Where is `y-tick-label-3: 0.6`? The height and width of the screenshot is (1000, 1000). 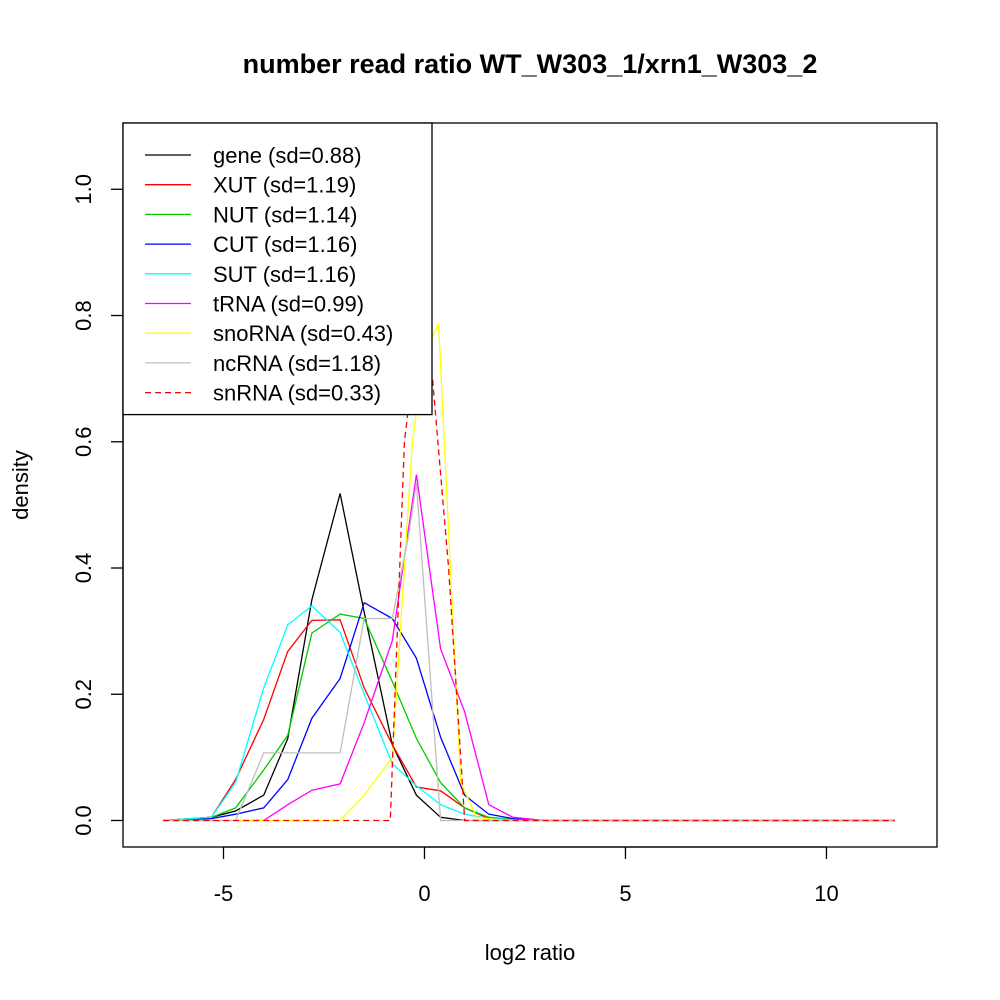
y-tick-label-3: 0.6 is located at coordinates (83, 441).